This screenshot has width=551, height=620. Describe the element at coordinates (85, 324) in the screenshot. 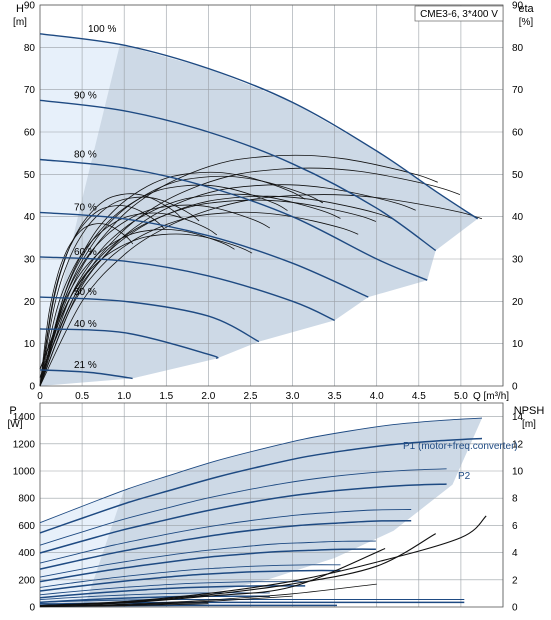

I see `speed-curve-label: 40 %` at that location.